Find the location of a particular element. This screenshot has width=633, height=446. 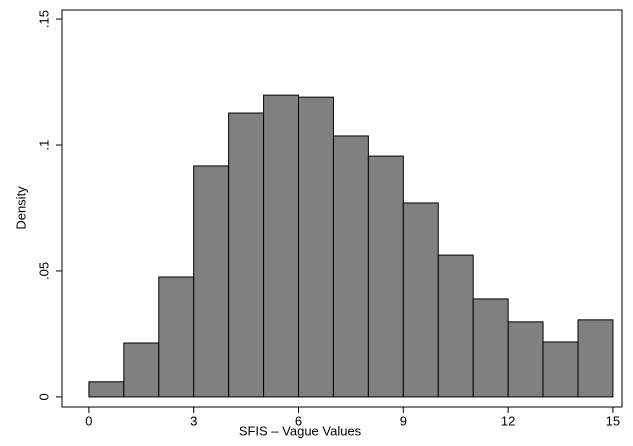

x-tick-label: 9 is located at coordinates (403, 420).